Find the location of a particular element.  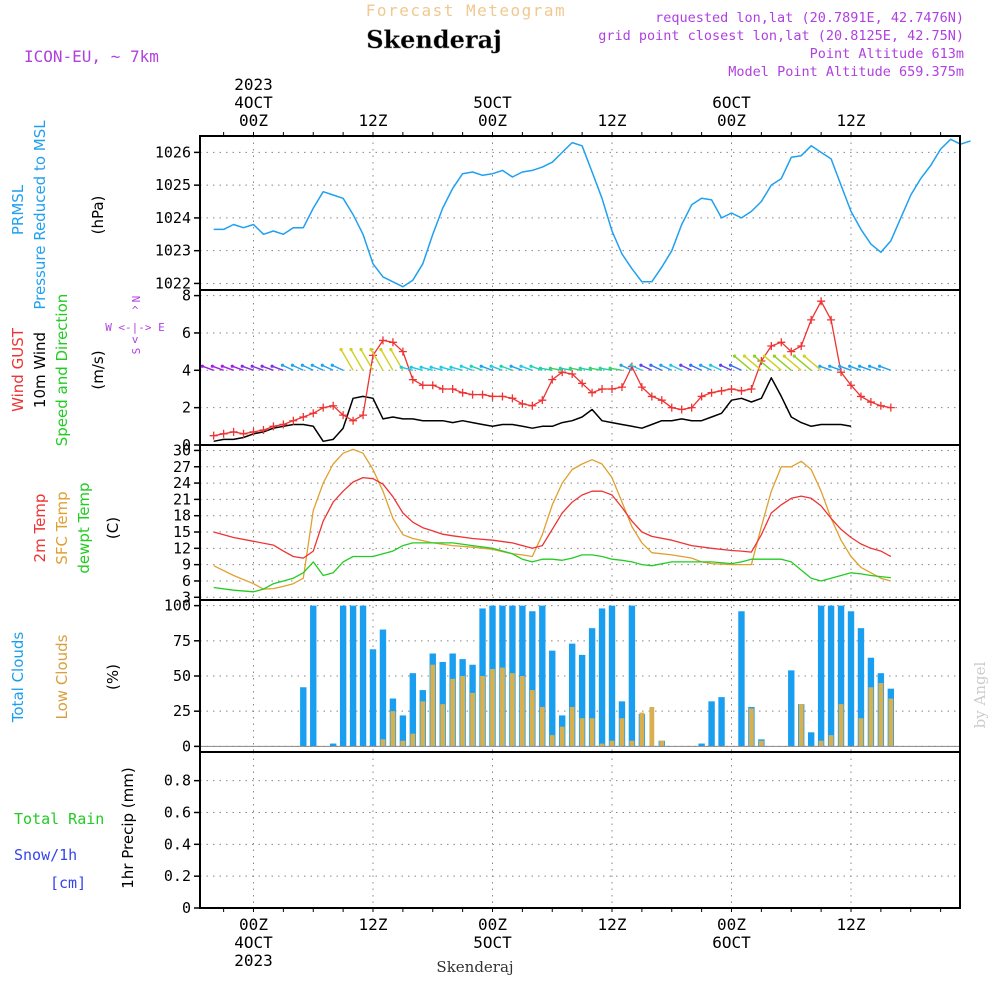

wind-tick-label: 0 is located at coordinates (186, 445).